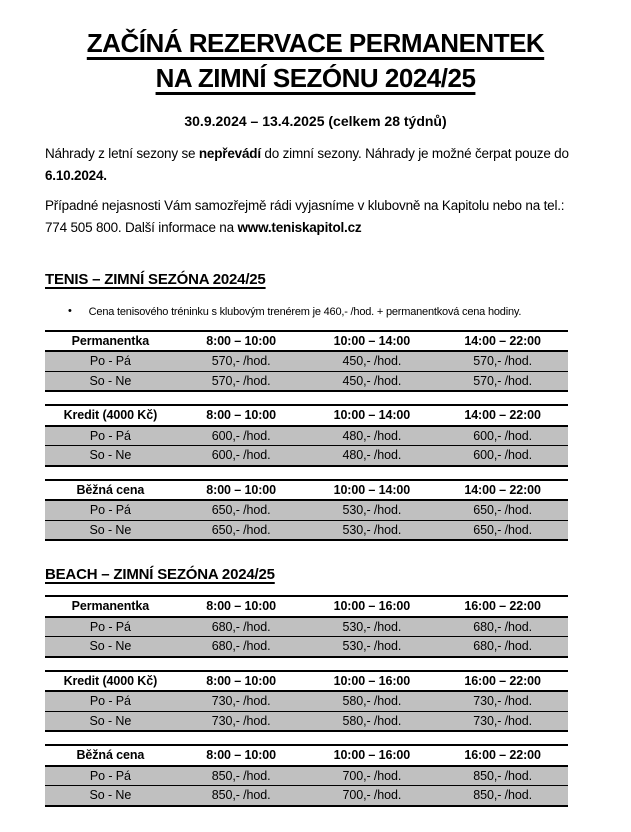 The width and height of the screenshot is (631, 832). Describe the element at coordinates (110, 755) in the screenshot. I see `table-header-cell: Běžná cena` at that location.